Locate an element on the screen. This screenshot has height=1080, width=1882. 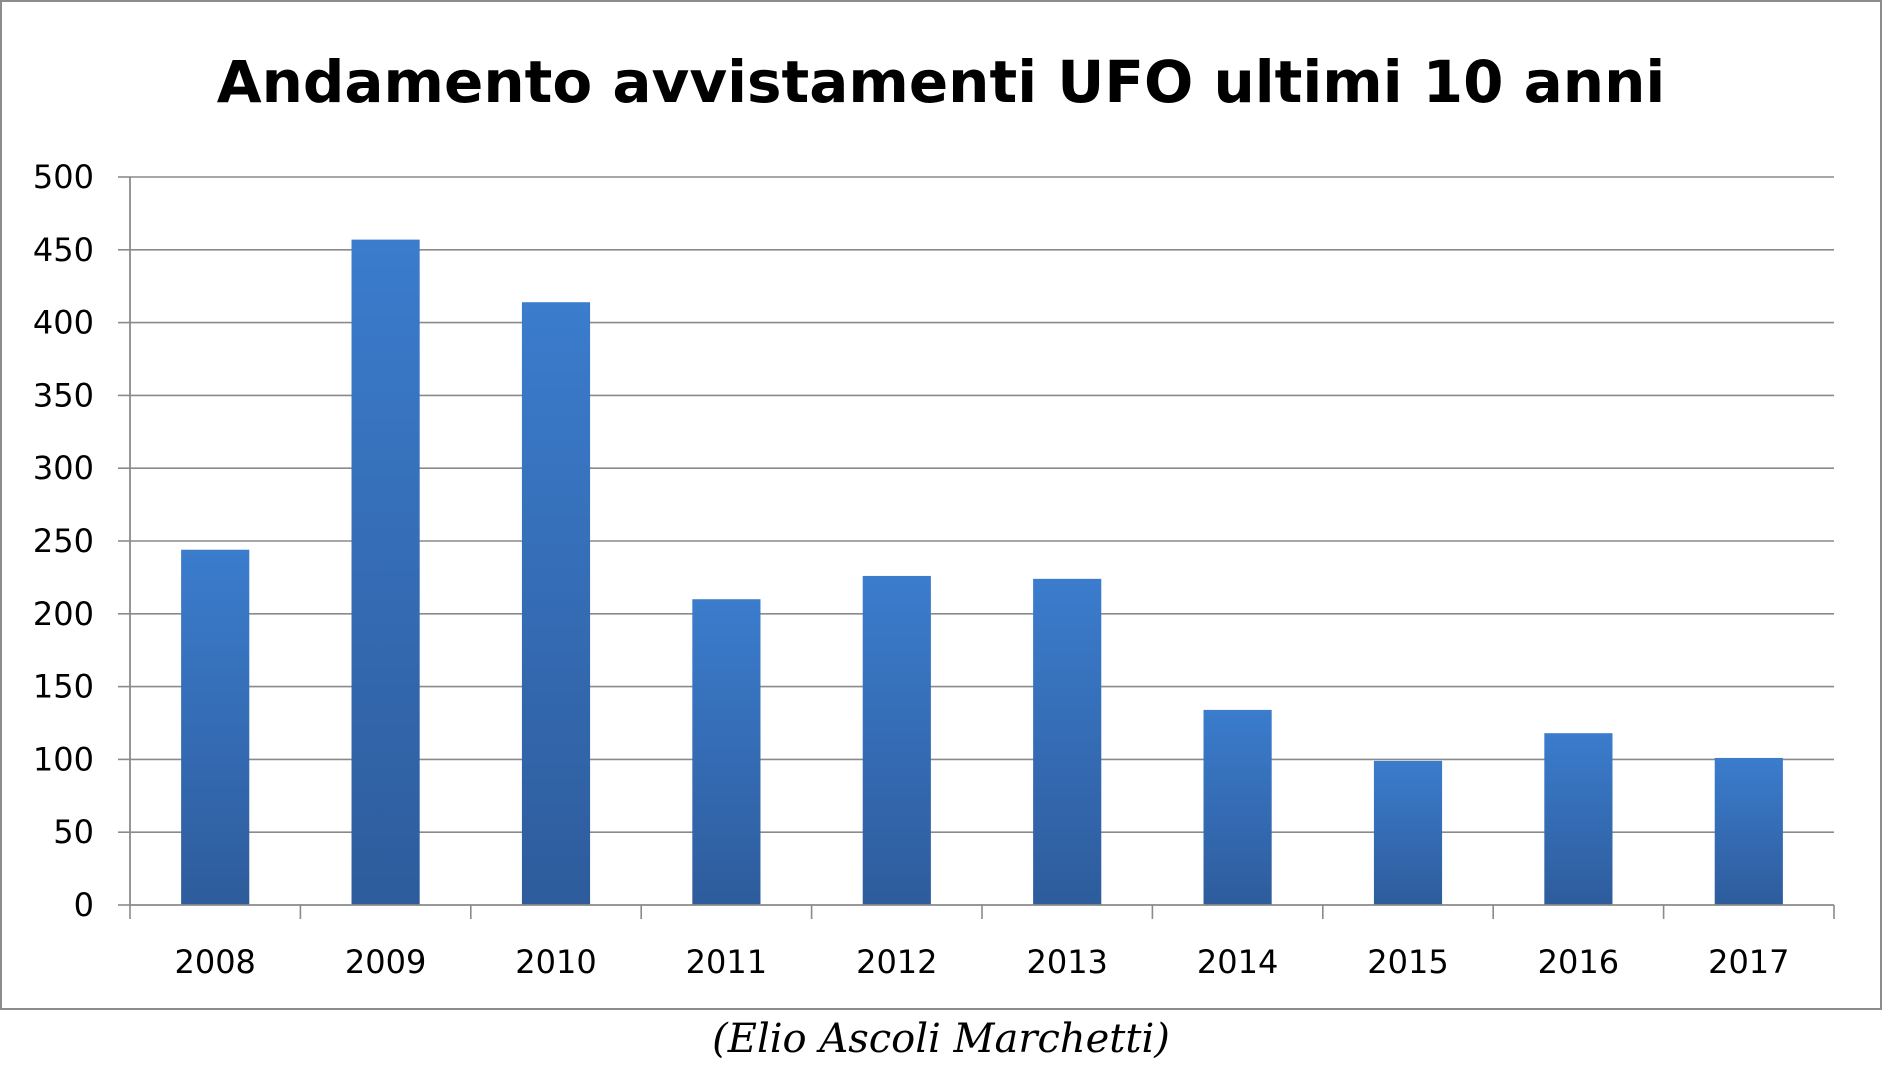
y-tick-label: 0 is located at coordinates (84, 905).